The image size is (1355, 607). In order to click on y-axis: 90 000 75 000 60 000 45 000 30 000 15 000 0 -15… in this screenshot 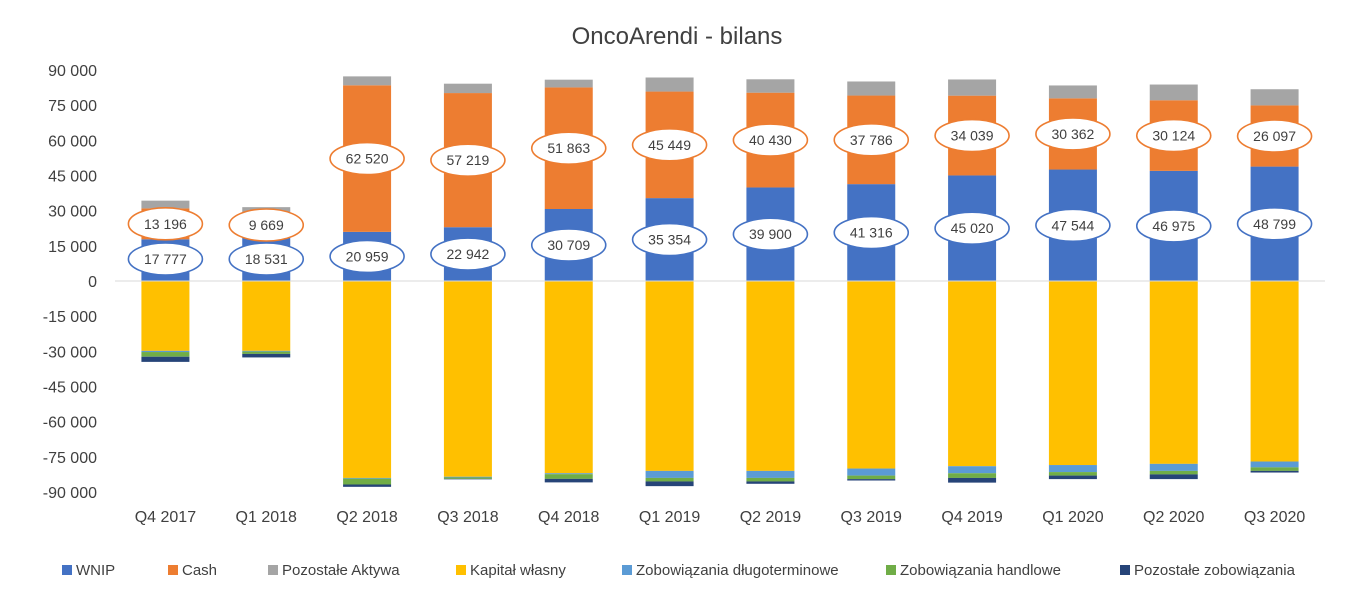, I will do `click(70, 282)`.